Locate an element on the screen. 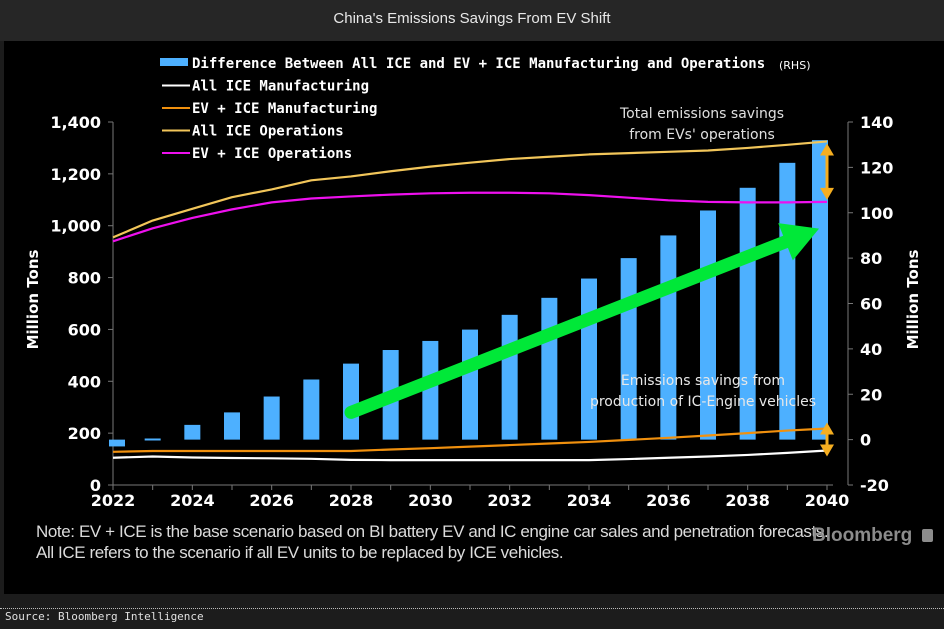 This screenshot has width=944, height=629. right-axis-title: Million Tons is located at coordinates (913, 300).